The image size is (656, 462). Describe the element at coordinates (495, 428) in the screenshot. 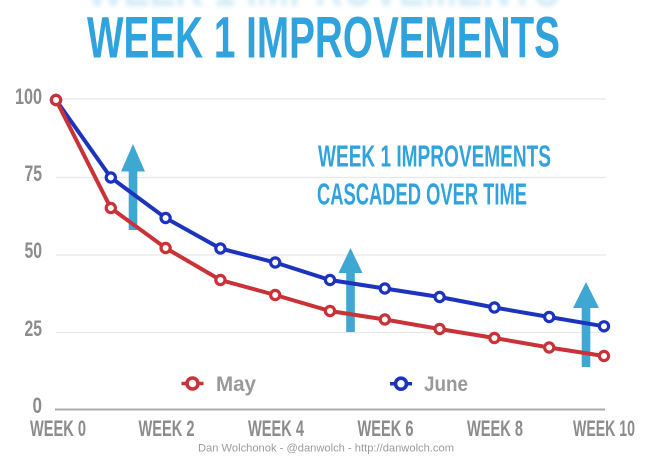

I see `svg-text: WEEK 8` at that location.